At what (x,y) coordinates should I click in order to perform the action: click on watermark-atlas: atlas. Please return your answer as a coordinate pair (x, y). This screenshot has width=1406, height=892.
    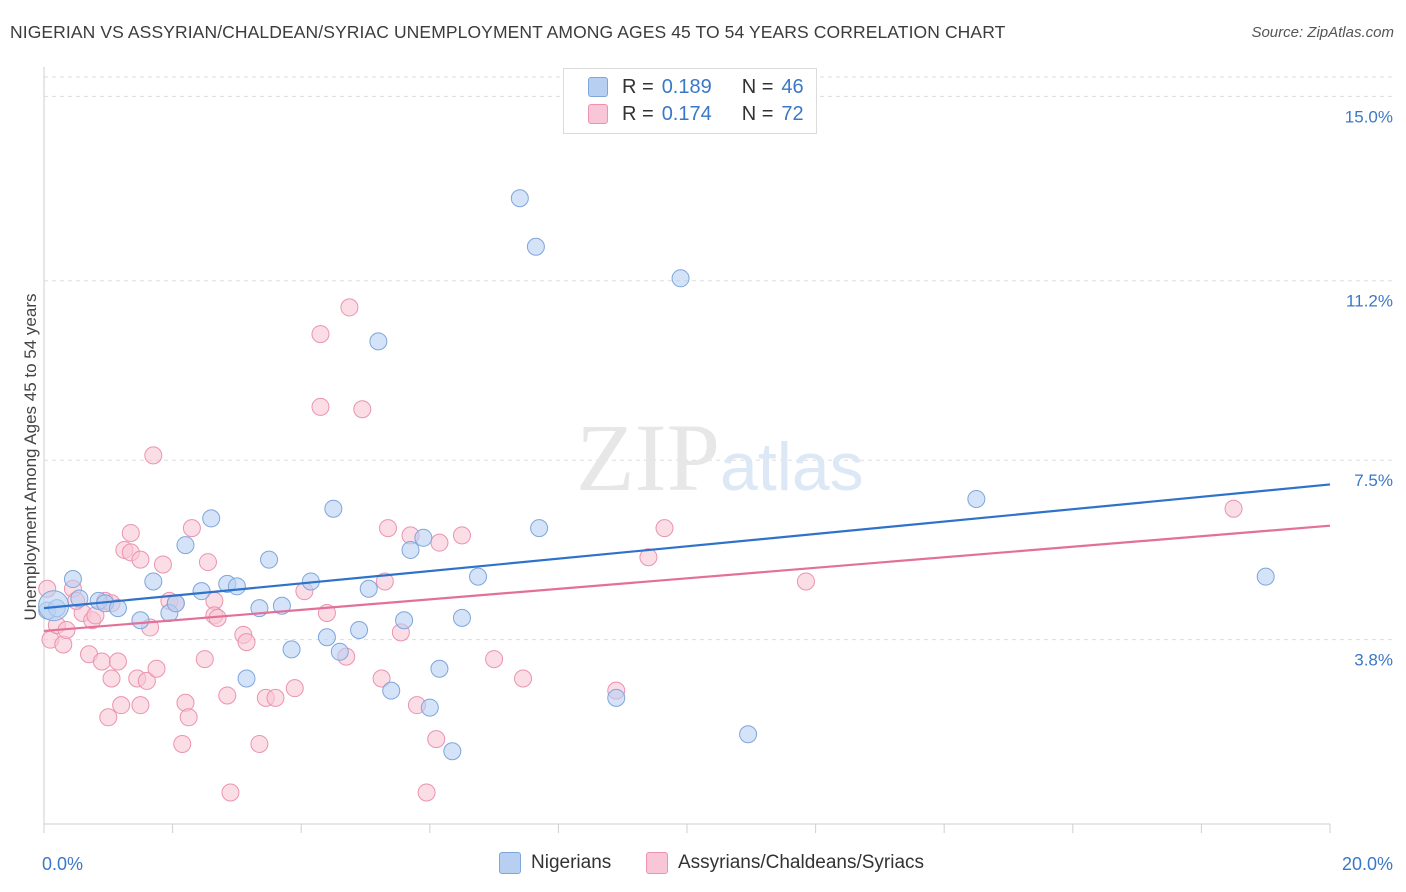
    Looking at the image, I should click on (792, 467).